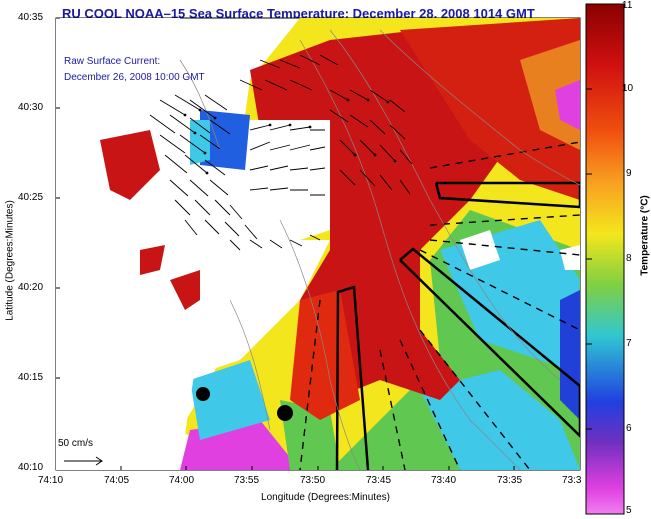 This screenshot has height=519, width=651. What do you see at coordinates (629, 428) in the screenshot?
I see `colorbar-tick-label: 6` at bounding box center [629, 428].